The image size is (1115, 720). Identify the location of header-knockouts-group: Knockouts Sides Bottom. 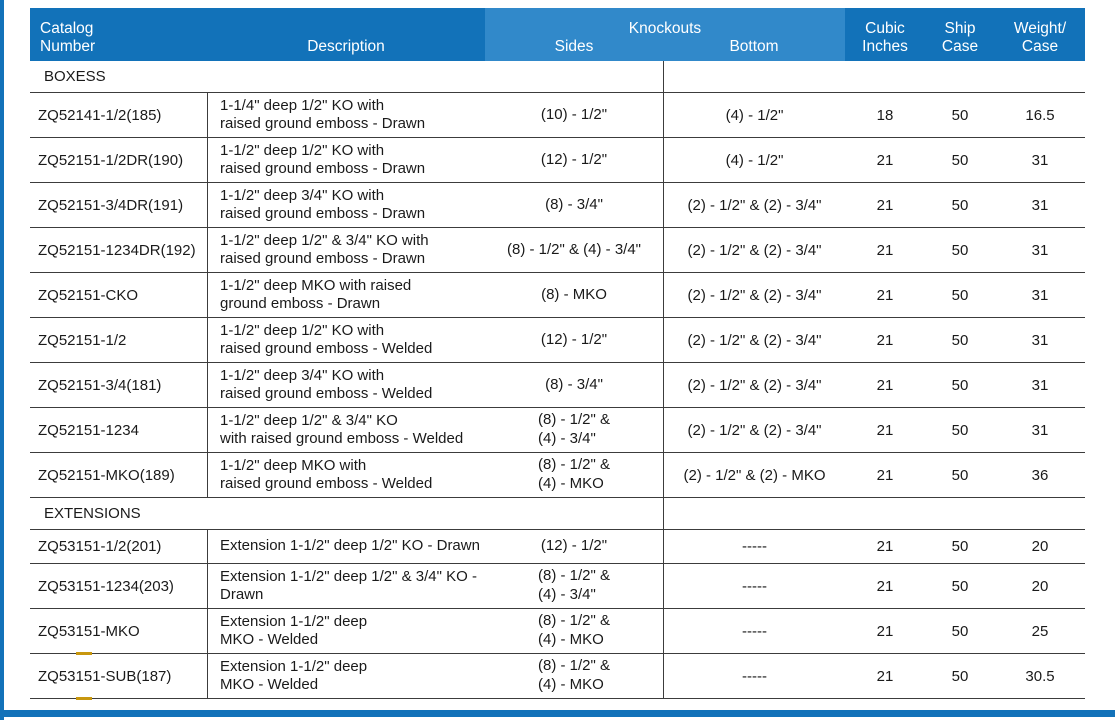
(665, 34).